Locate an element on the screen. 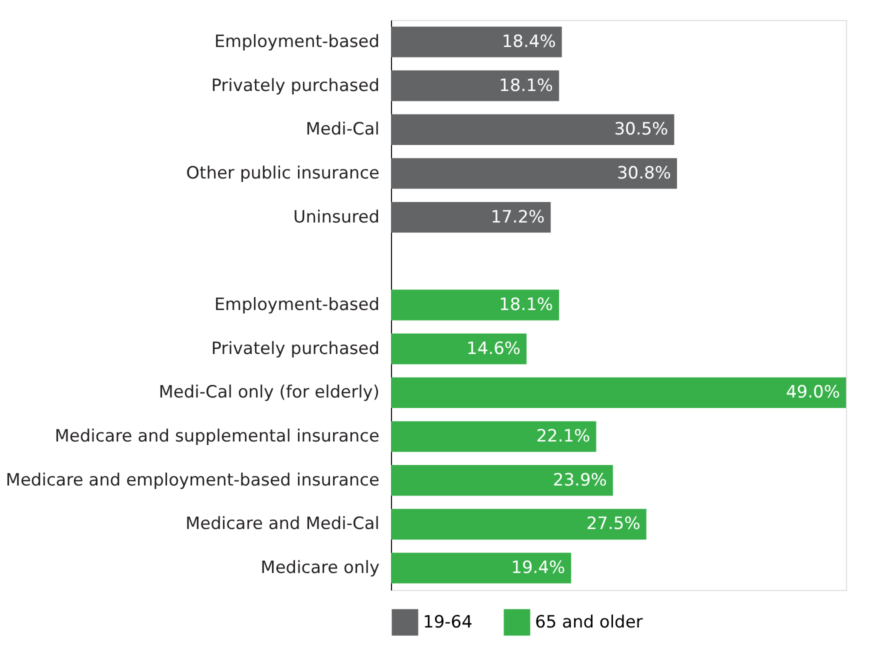  legend-label: 65 and older is located at coordinates (589, 622).